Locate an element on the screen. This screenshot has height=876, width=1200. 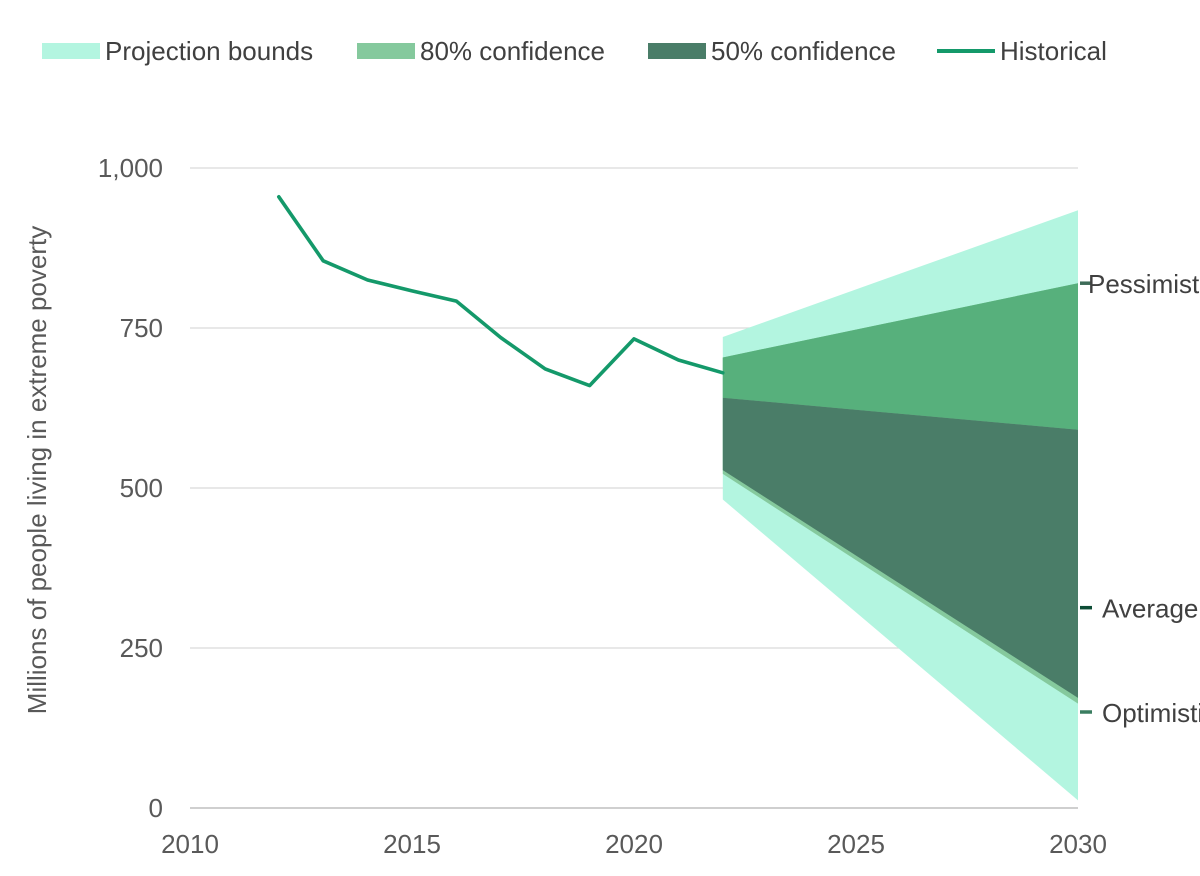
x-tick-label-2015: 2015 is located at coordinates (412, 844).